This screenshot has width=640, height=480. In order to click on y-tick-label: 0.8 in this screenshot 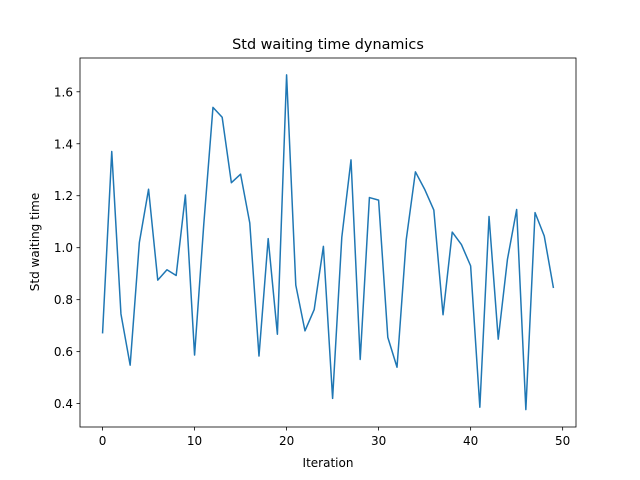, I will do `click(63, 300)`.